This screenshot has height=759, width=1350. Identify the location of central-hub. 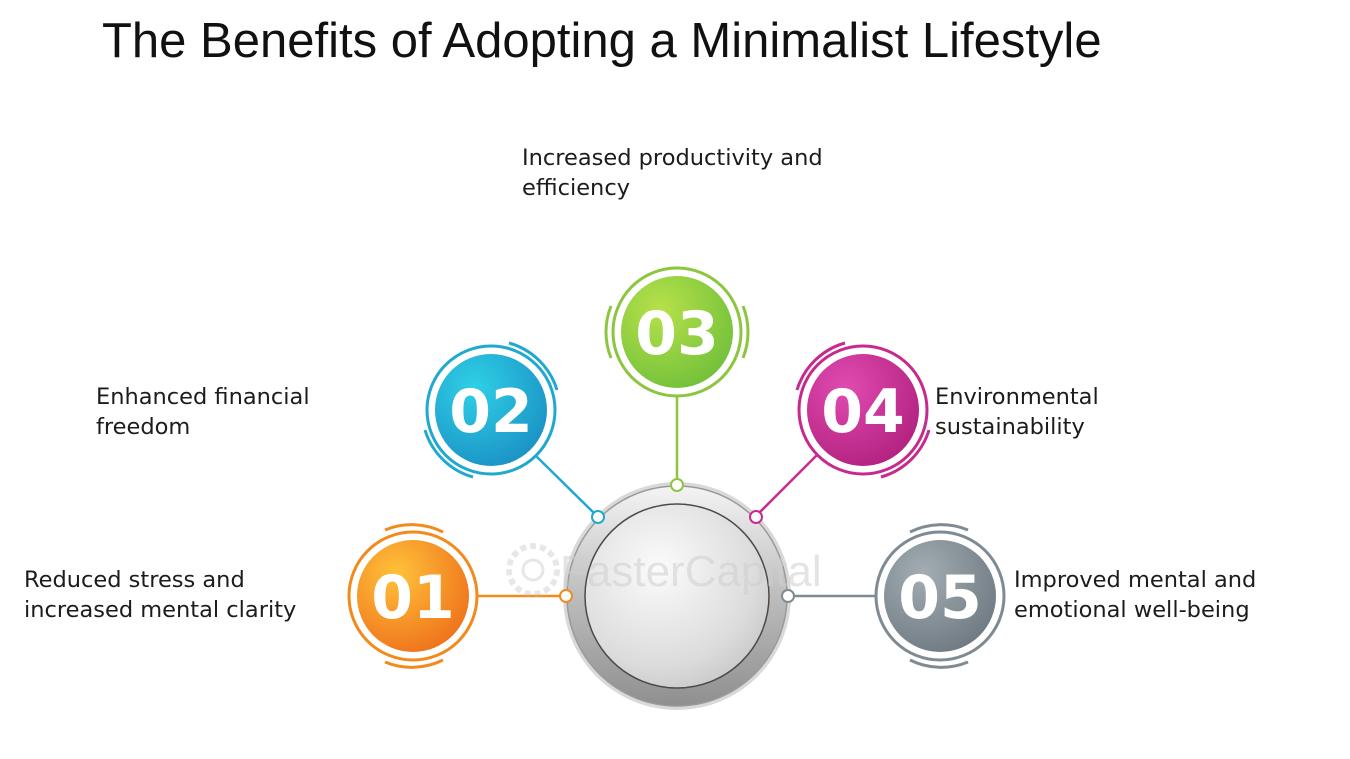
(677, 596).